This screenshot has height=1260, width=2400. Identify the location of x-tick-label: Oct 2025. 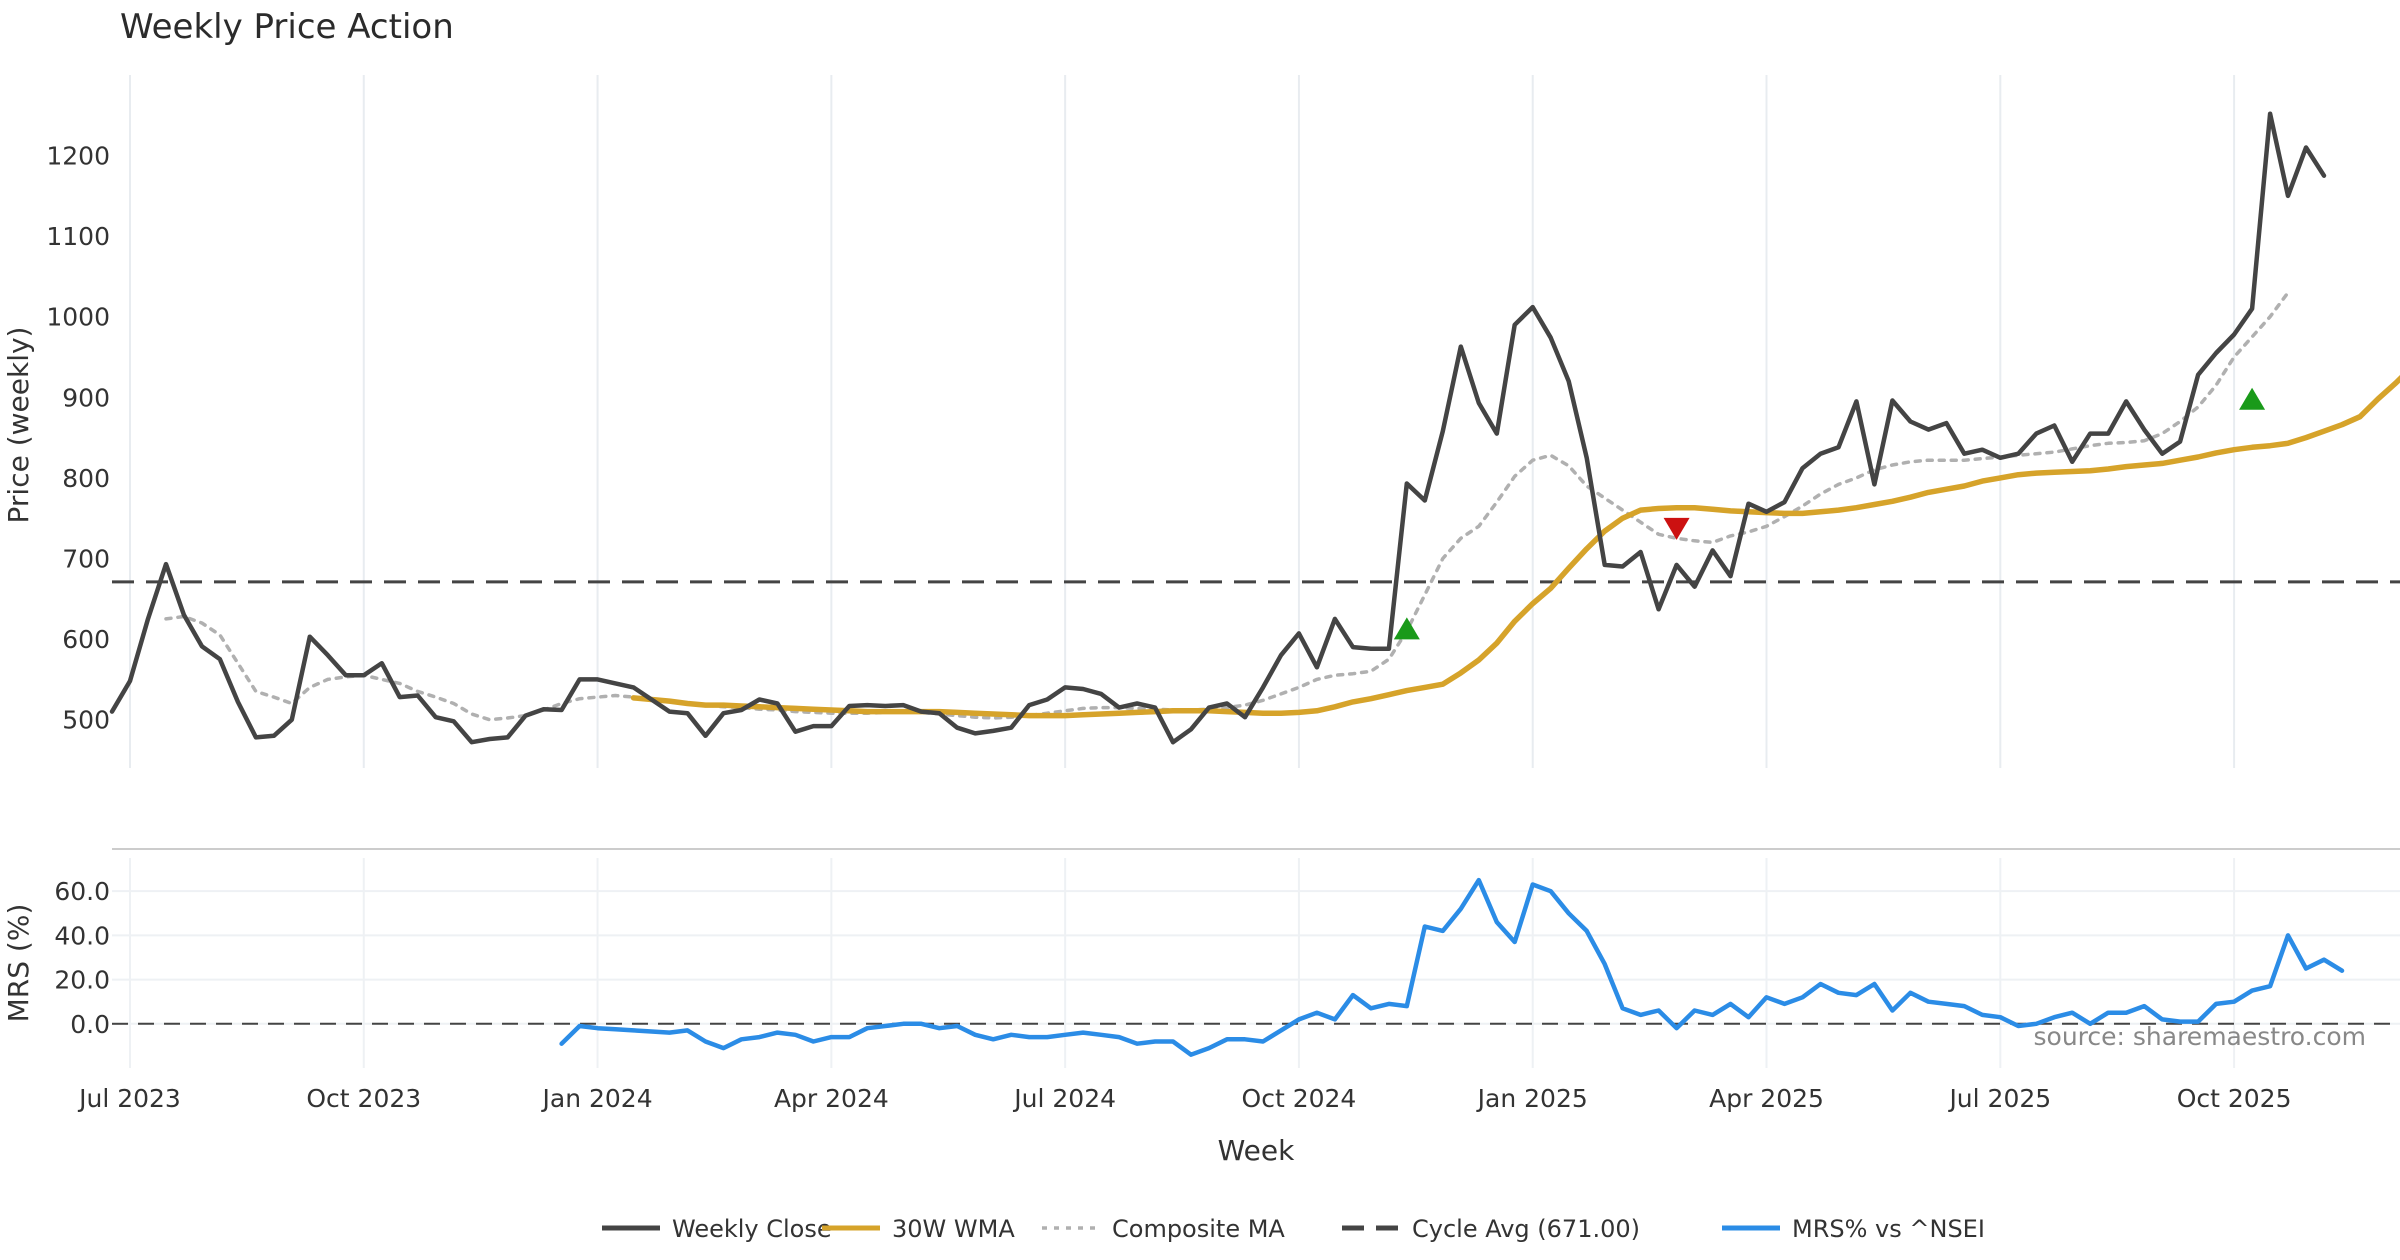
(2234, 1098).